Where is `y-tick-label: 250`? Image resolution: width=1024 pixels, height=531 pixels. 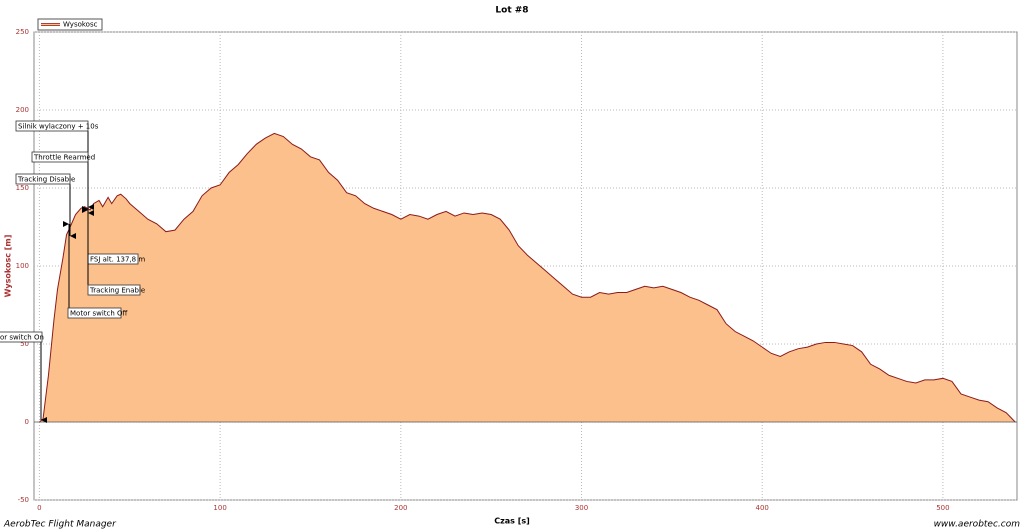
y-tick-label: 250 is located at coordinates (22, 32).